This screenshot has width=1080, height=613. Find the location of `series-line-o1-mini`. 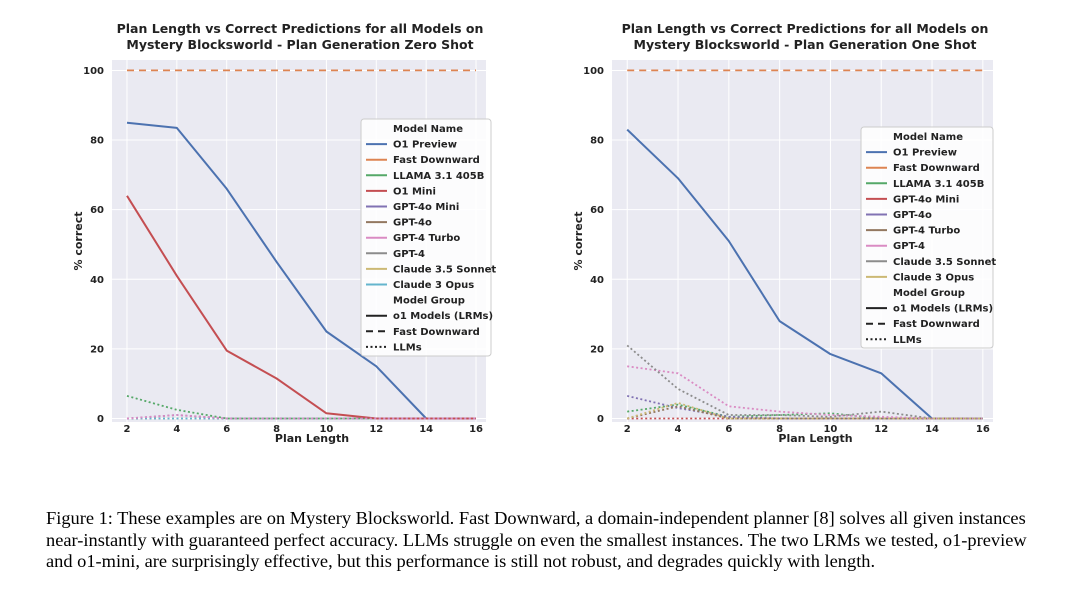

series-line-o1-mini is located at coordinates (301, 307).